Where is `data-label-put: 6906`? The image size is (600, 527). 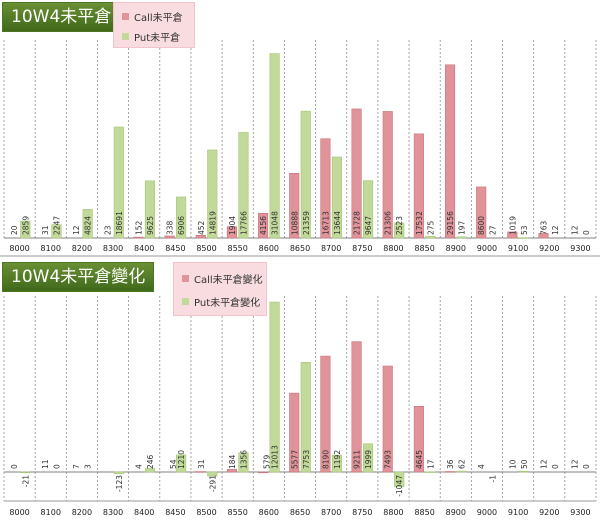
data-label-put: 6906 is located at coordinates (181, 225).